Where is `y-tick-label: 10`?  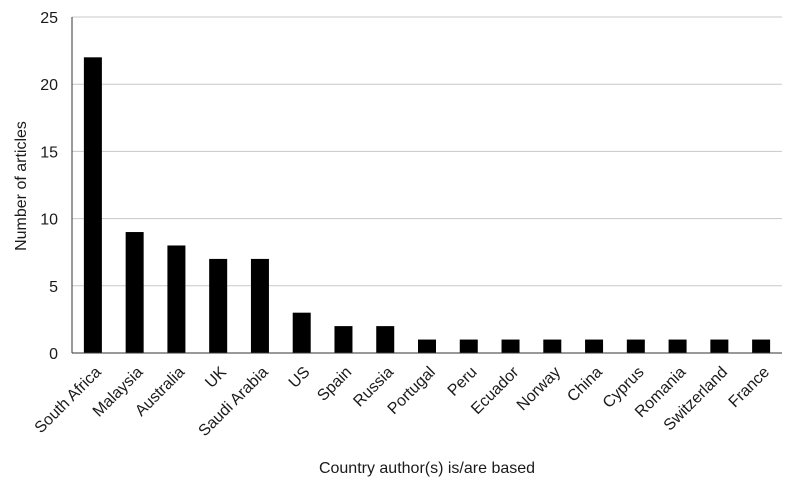
y-tick-label: 10 is located at coordinates (49, 220).